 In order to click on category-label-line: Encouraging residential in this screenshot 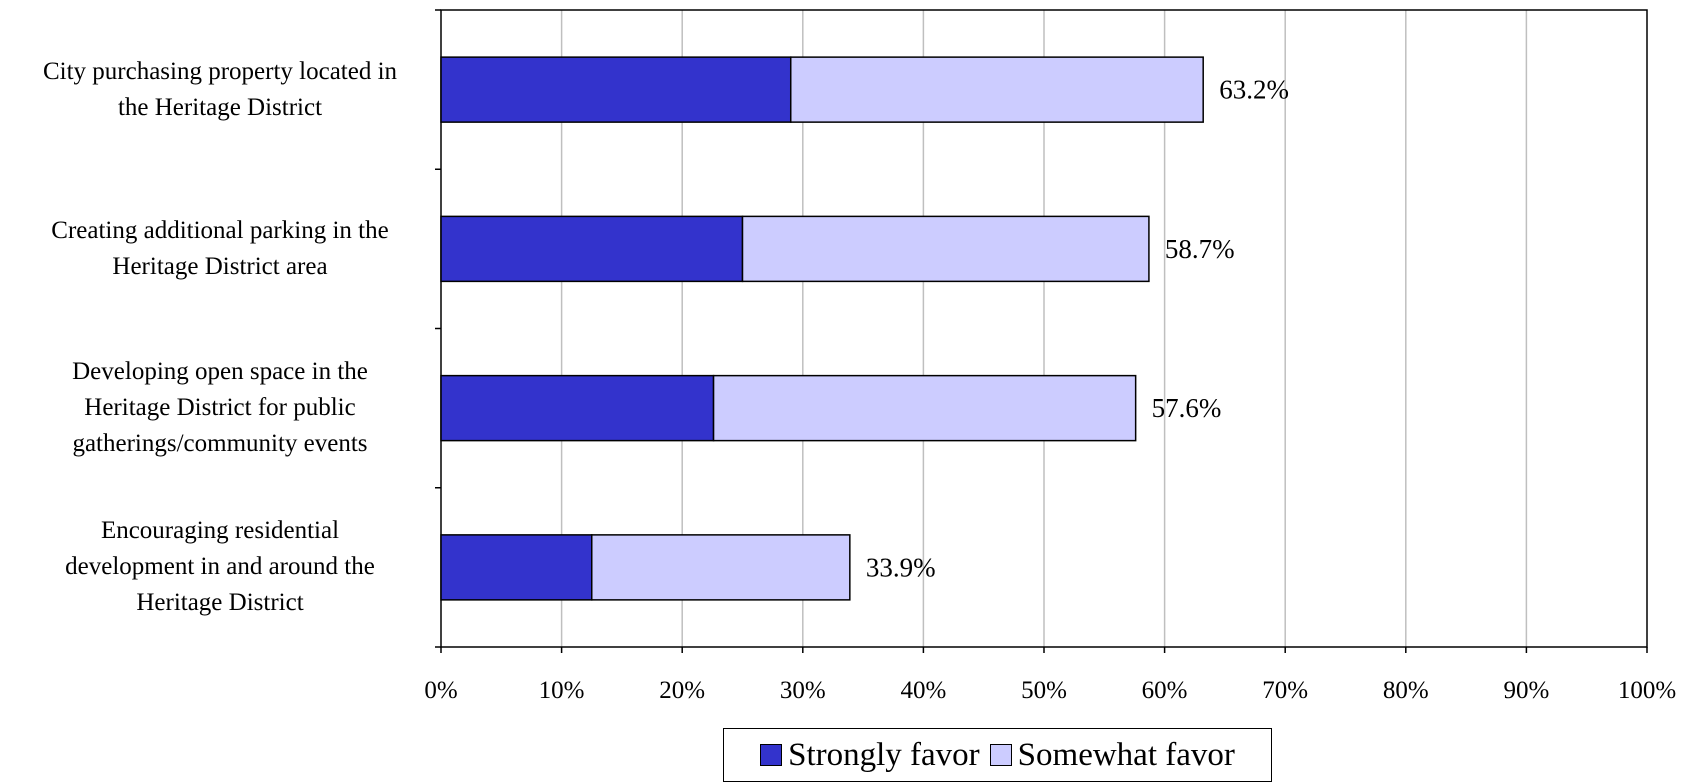, I will do `click(220, 531)`.